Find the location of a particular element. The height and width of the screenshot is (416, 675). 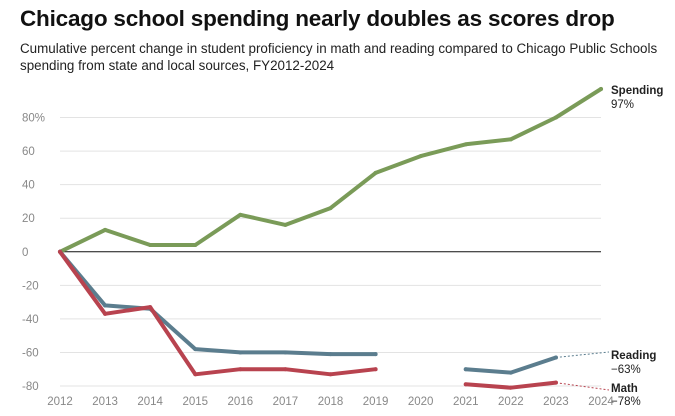

y-tick-label: 80% is located at coordinates (33, 119).